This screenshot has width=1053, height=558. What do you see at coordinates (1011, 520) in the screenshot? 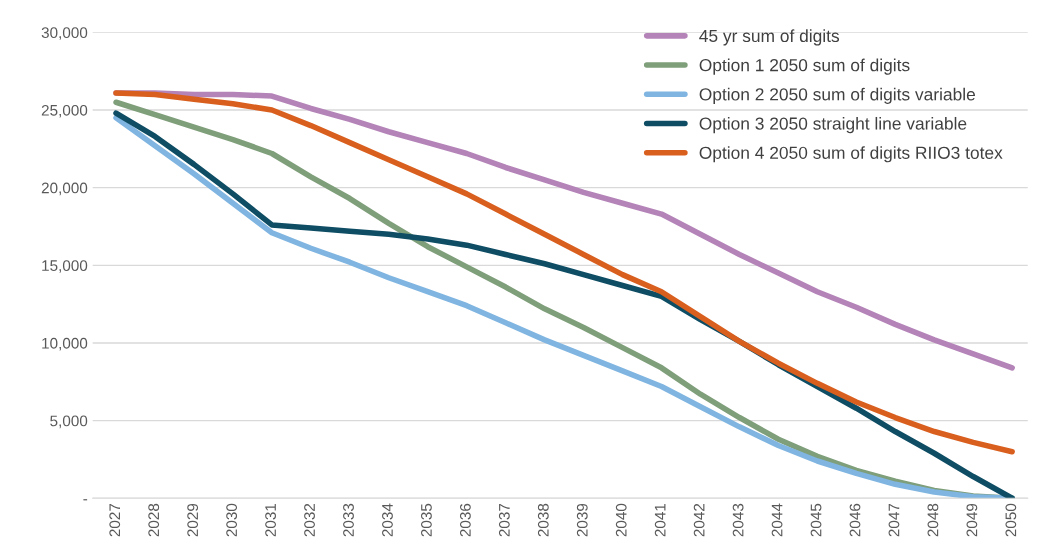
I see `x-tick-label: 2050` at bounding box center [1011, 520].